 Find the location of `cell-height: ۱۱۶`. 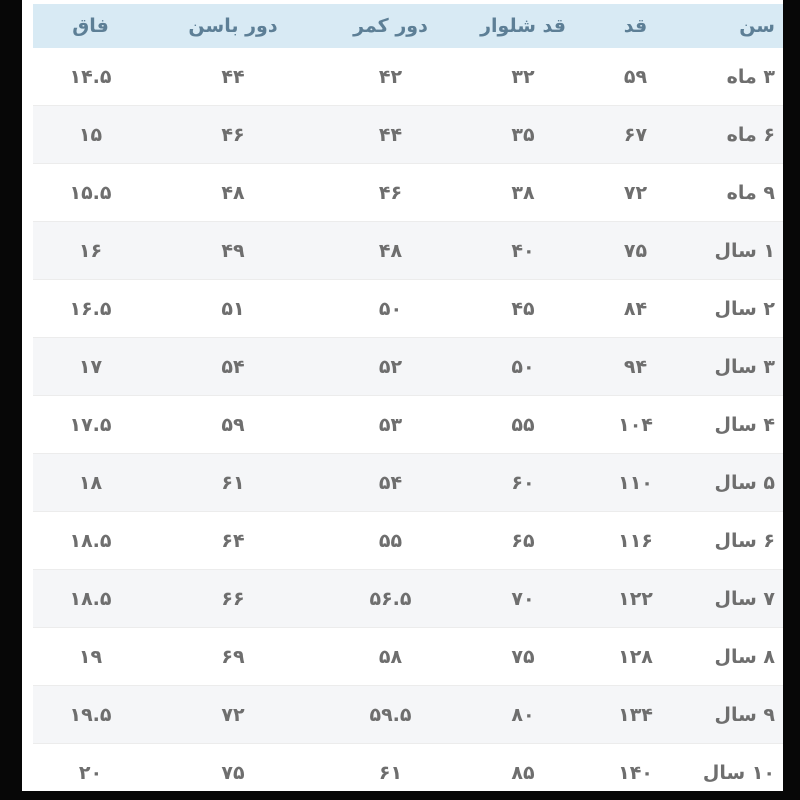

cell-height: ۱۱۶ is located at coordinates (635, 540).